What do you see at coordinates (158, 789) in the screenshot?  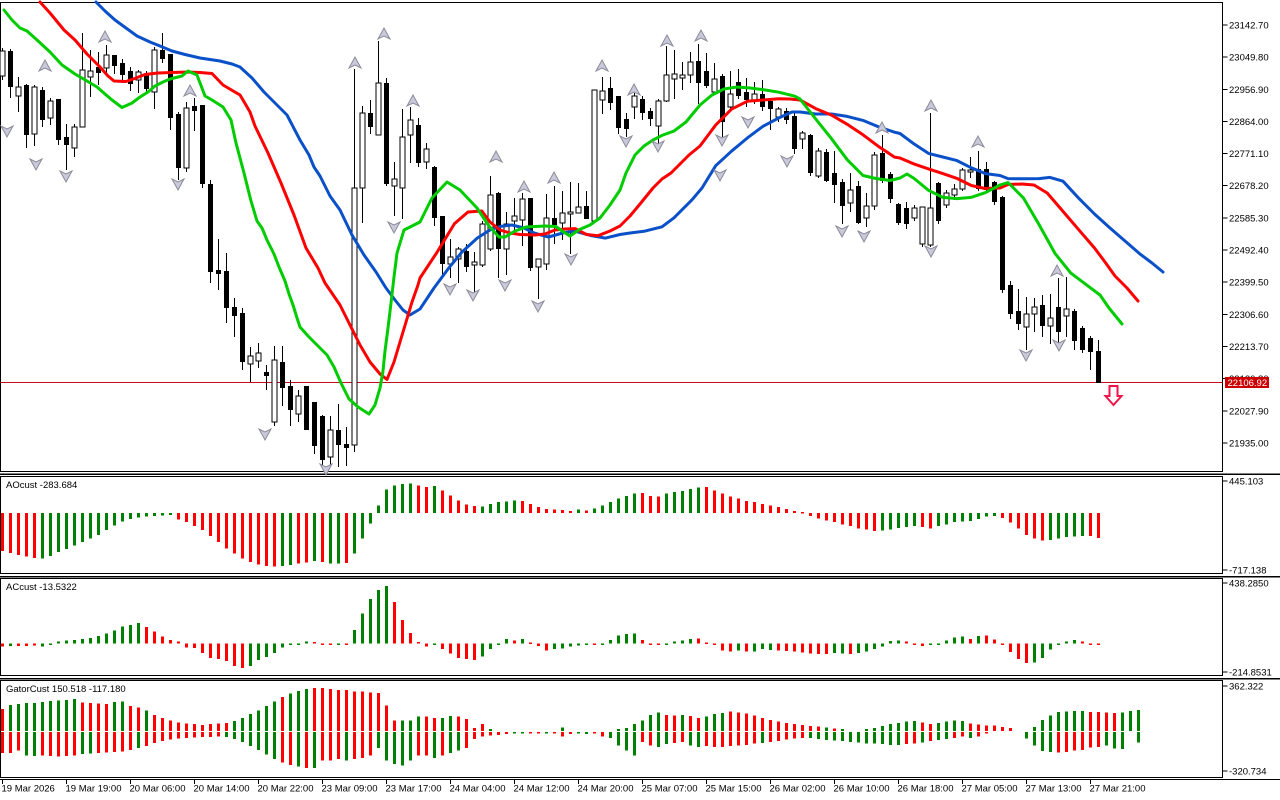 I see `svg-text: 20 Mar 06:00` at bounding box center [158, 789].